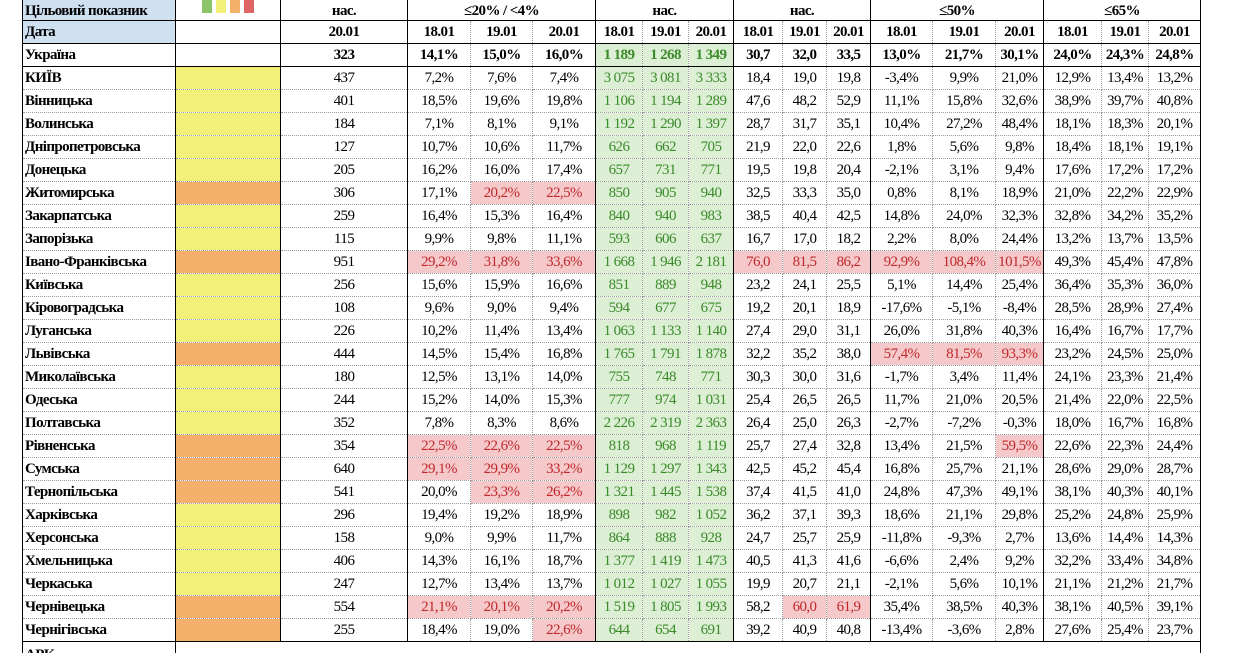  I want to click on value-cell: 677, so click(665, 308).